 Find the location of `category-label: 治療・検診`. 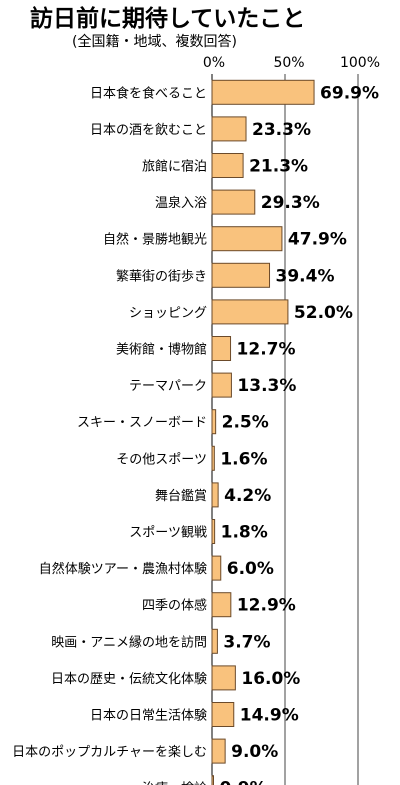

category-label: 治療・検診 is located at coordinates (174, 783).